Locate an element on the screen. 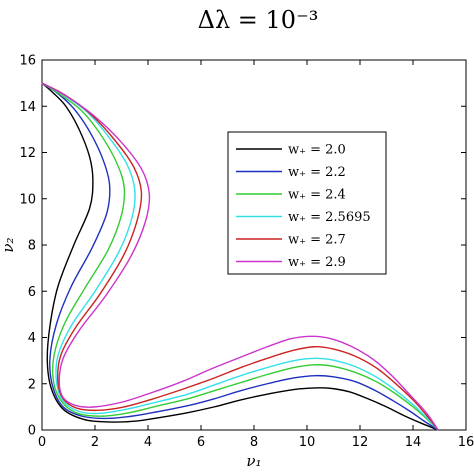 The height and width of the screenshot is (474, 474). y-tick-label: 6 is located at coordinates (32, 292).